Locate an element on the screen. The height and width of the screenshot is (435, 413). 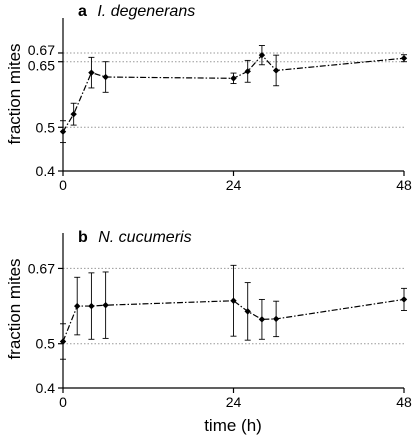
panel-b-xlabel: time (h) is located at coordinates (233, 425).